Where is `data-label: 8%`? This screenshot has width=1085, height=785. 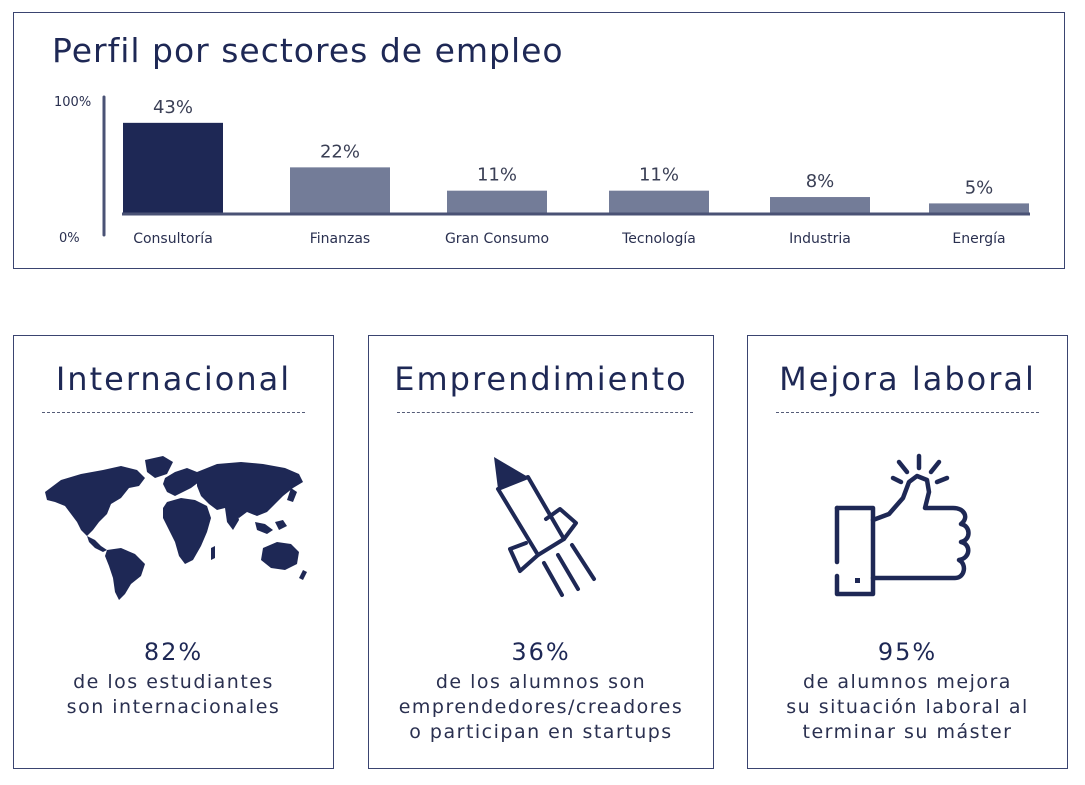
data-label: 8% is located at coordinates (820, 181).